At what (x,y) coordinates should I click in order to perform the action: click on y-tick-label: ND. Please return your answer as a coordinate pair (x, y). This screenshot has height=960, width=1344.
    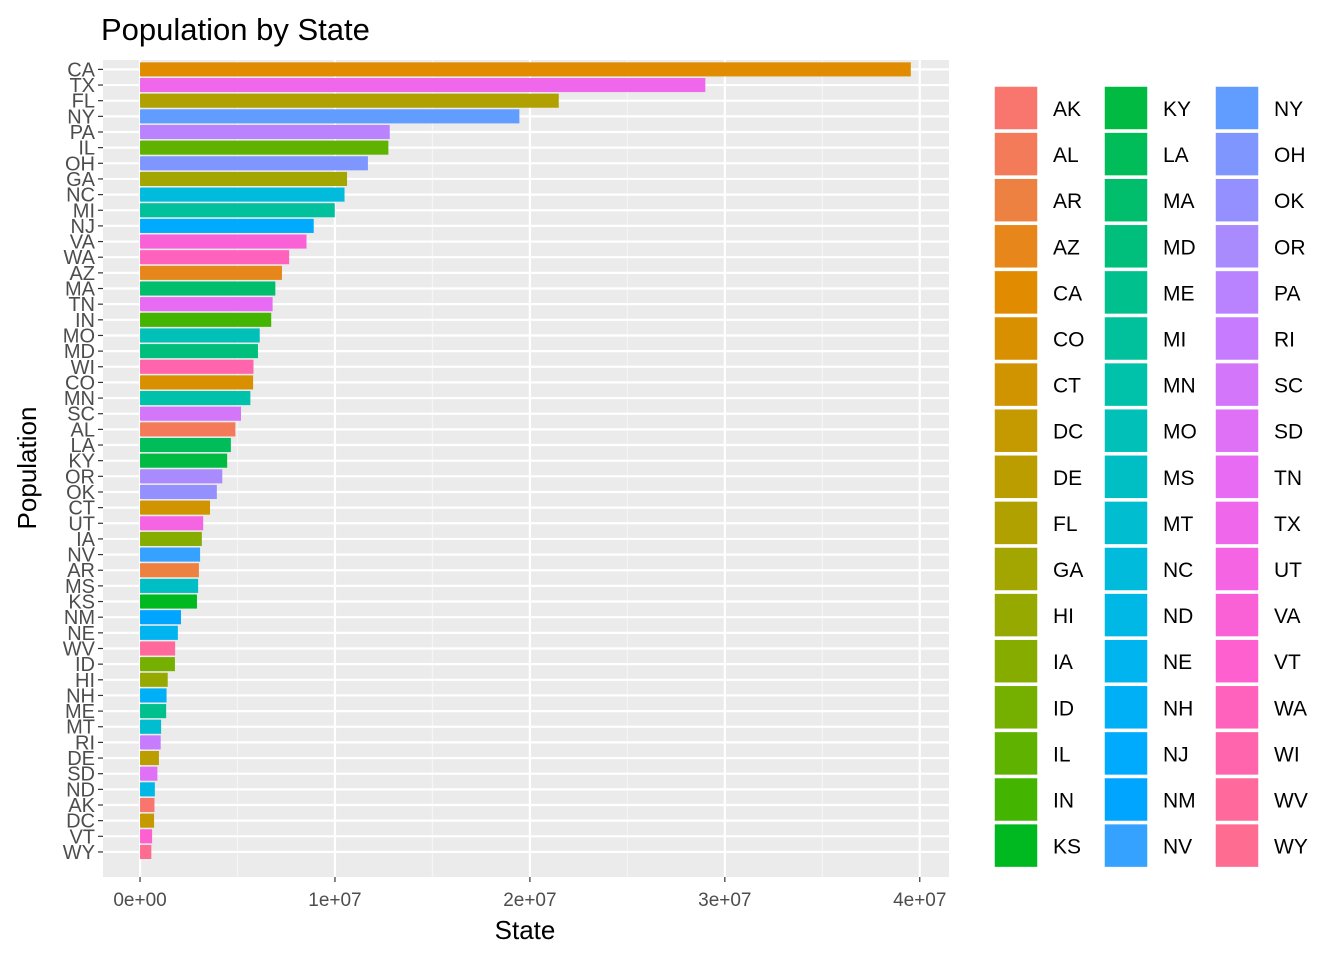
    Looking at the image, I should click on (80, 790).